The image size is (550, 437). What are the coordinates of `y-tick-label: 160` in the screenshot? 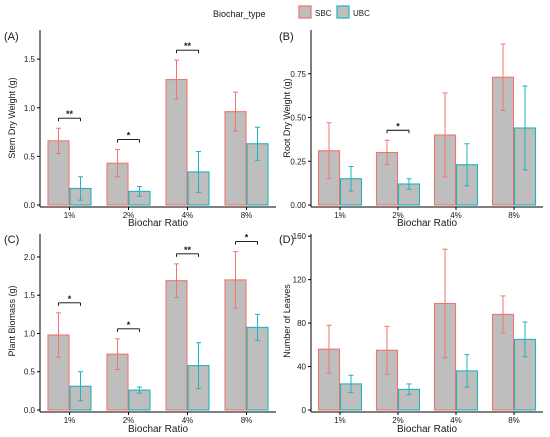 It's located at (300, 236).